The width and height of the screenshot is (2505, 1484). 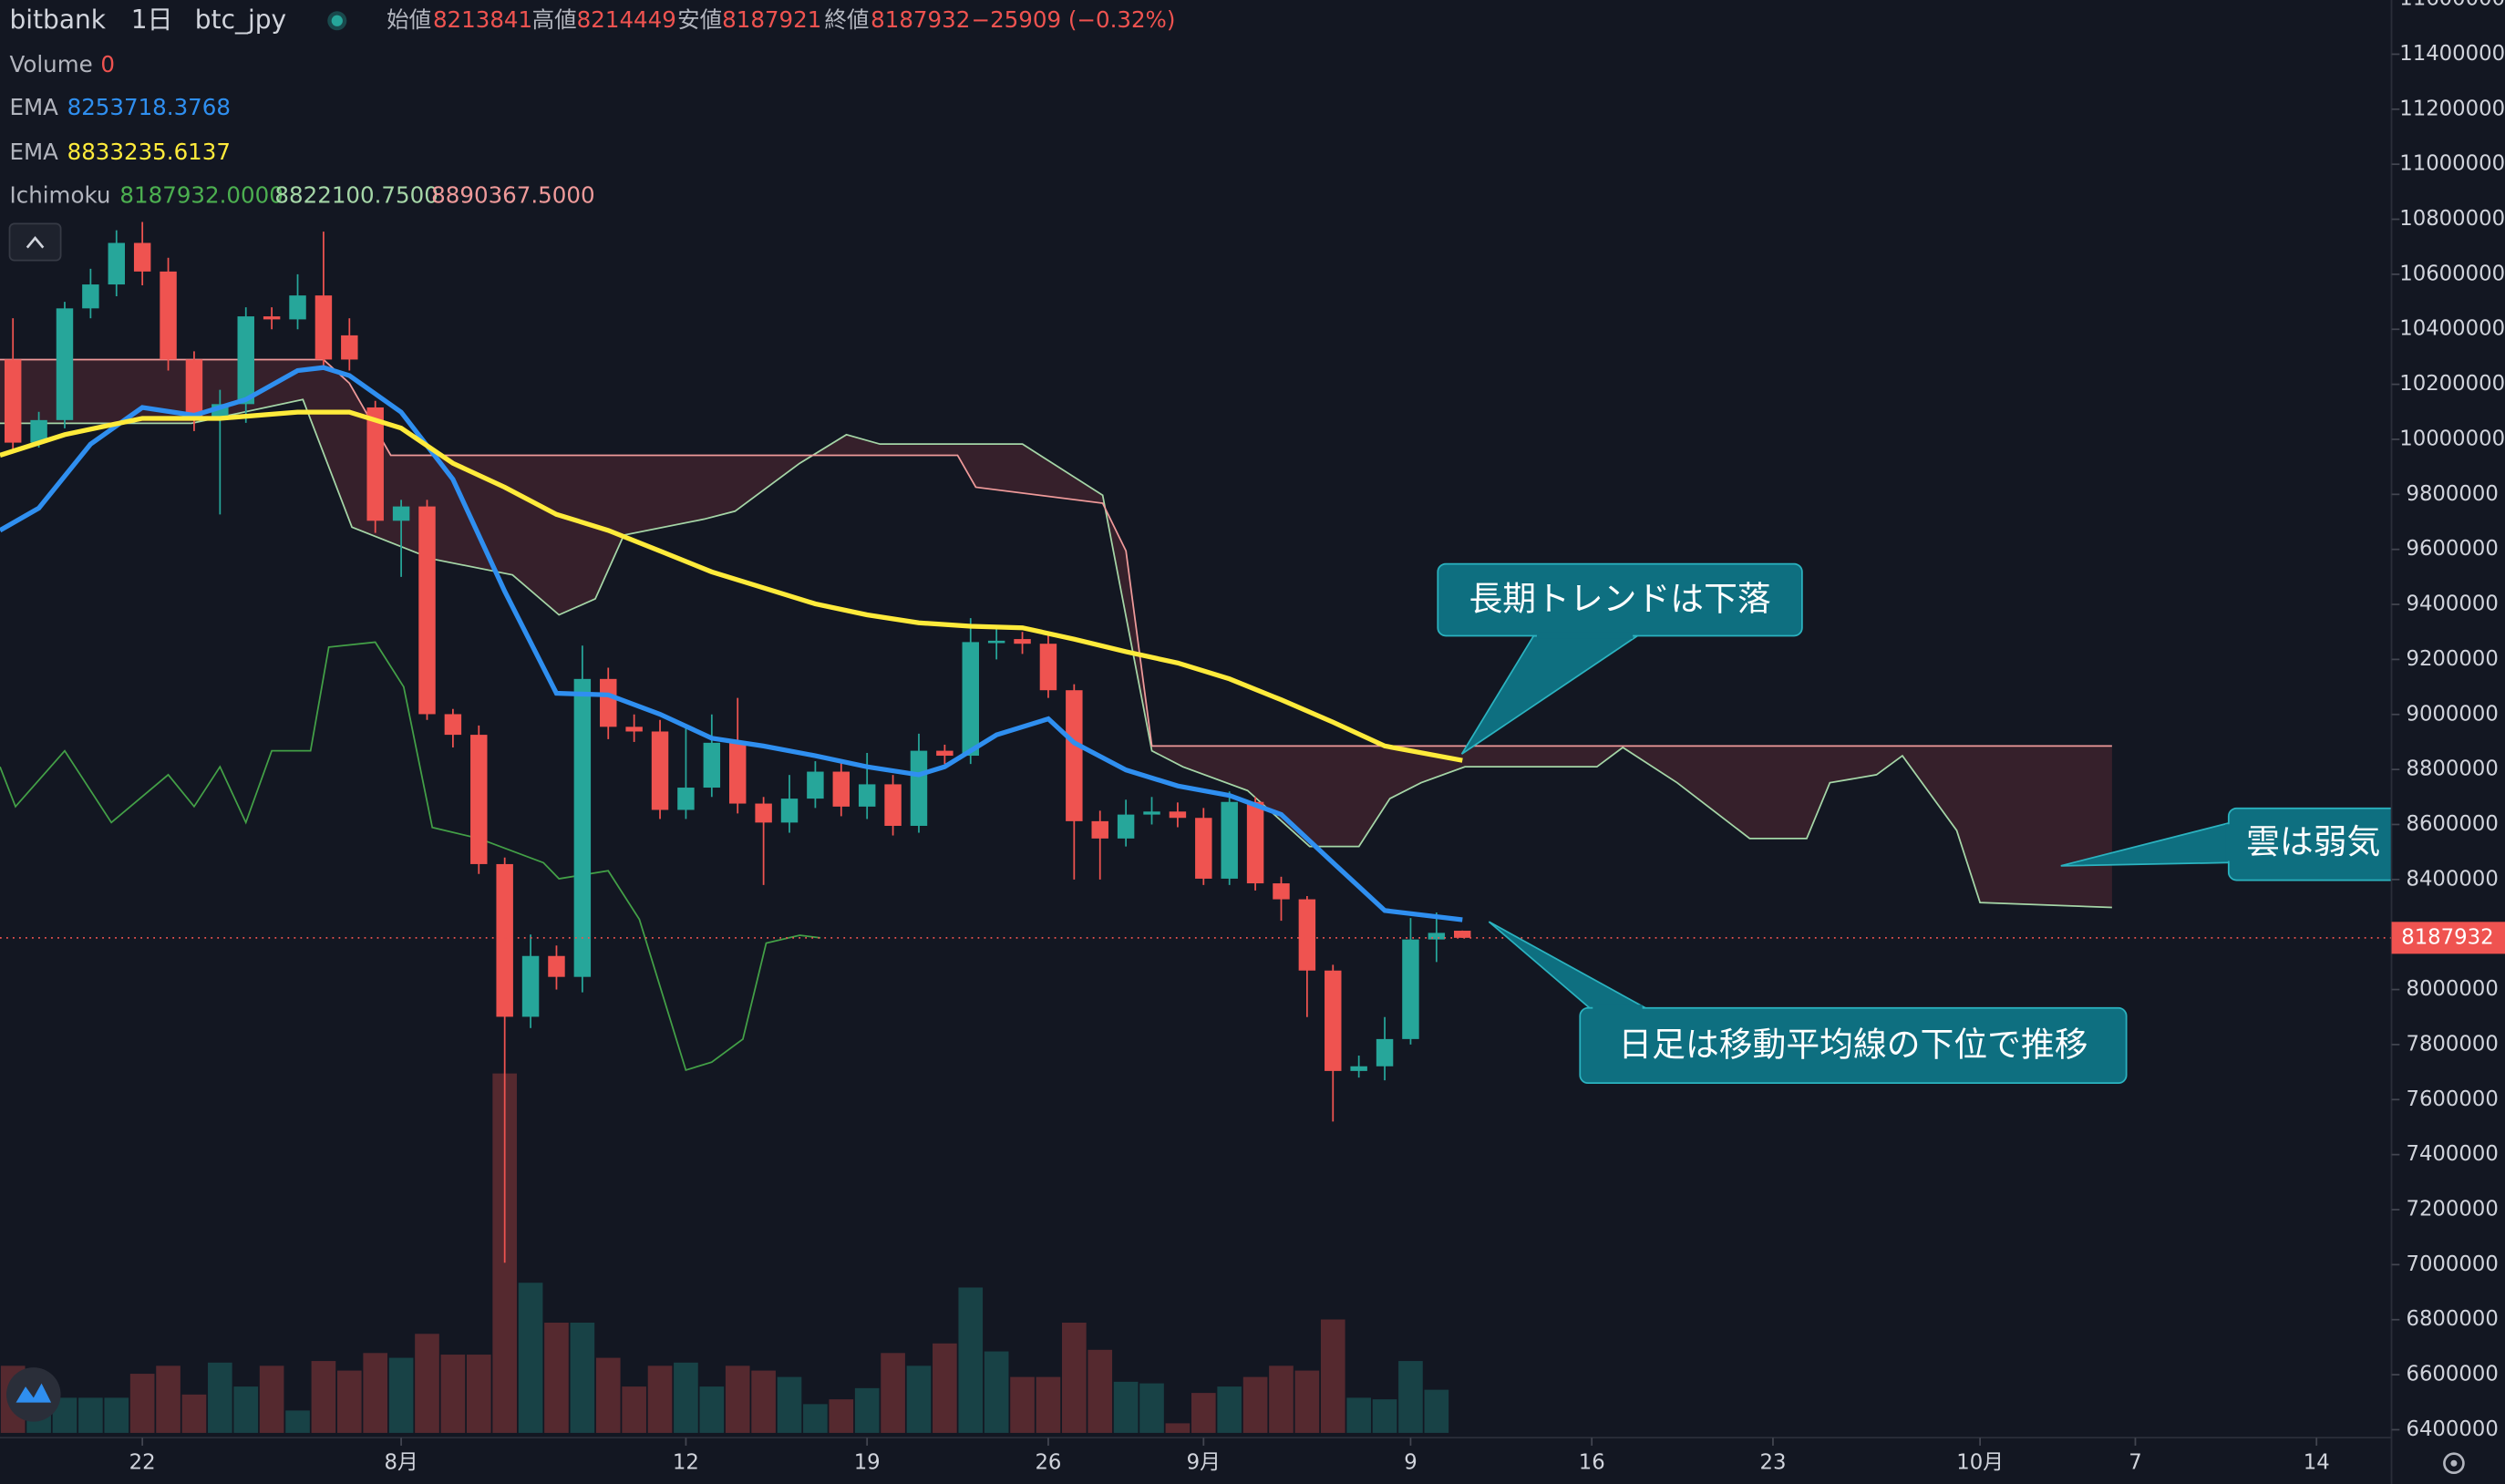 I want to click on y-tick-label: 10800000, so click(x=2452, y=219).